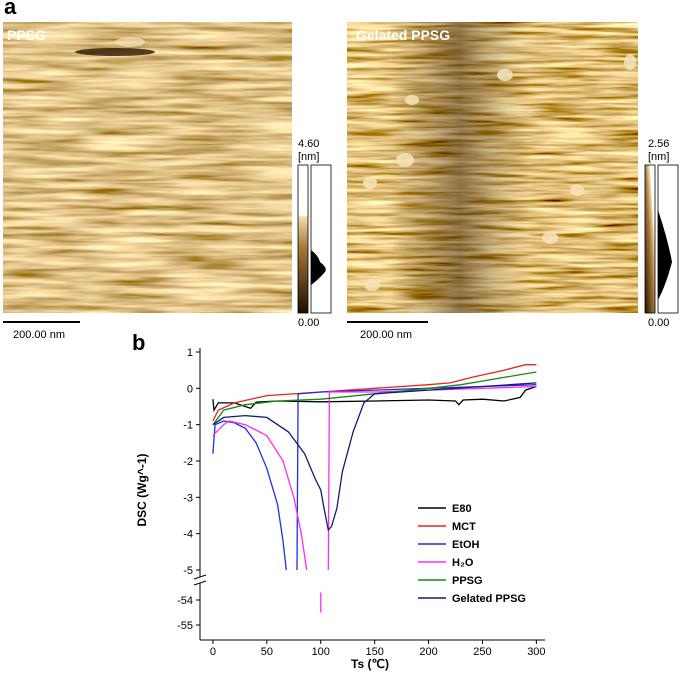 This screenshot has width=685, height=676. I want to click on axis-break, so click(200, 580).